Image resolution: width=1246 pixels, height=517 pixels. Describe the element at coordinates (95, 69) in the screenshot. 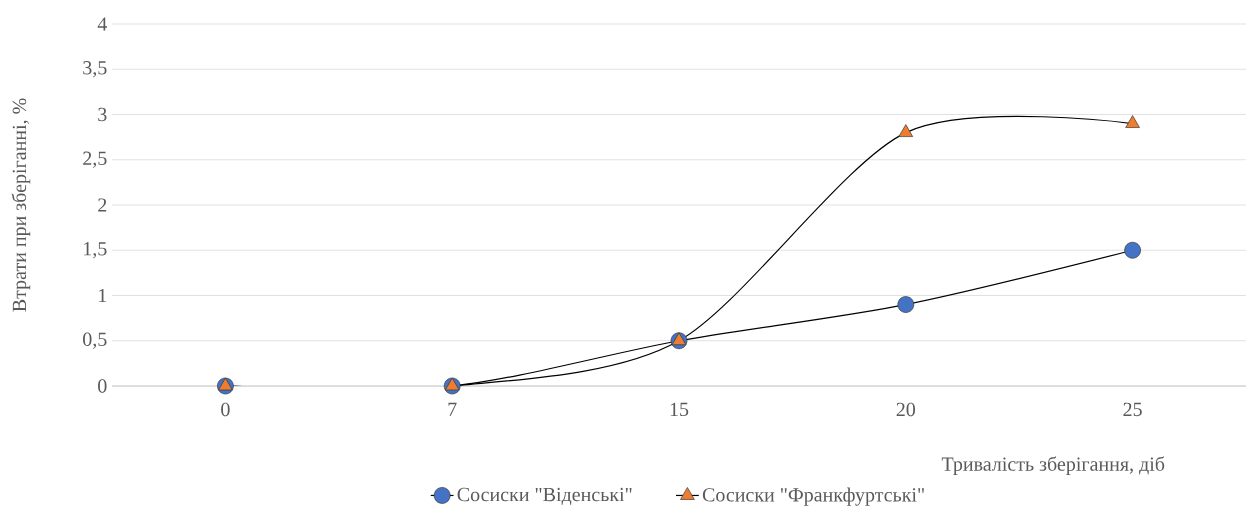

I see `y-tick-label: 3,5` at that location.